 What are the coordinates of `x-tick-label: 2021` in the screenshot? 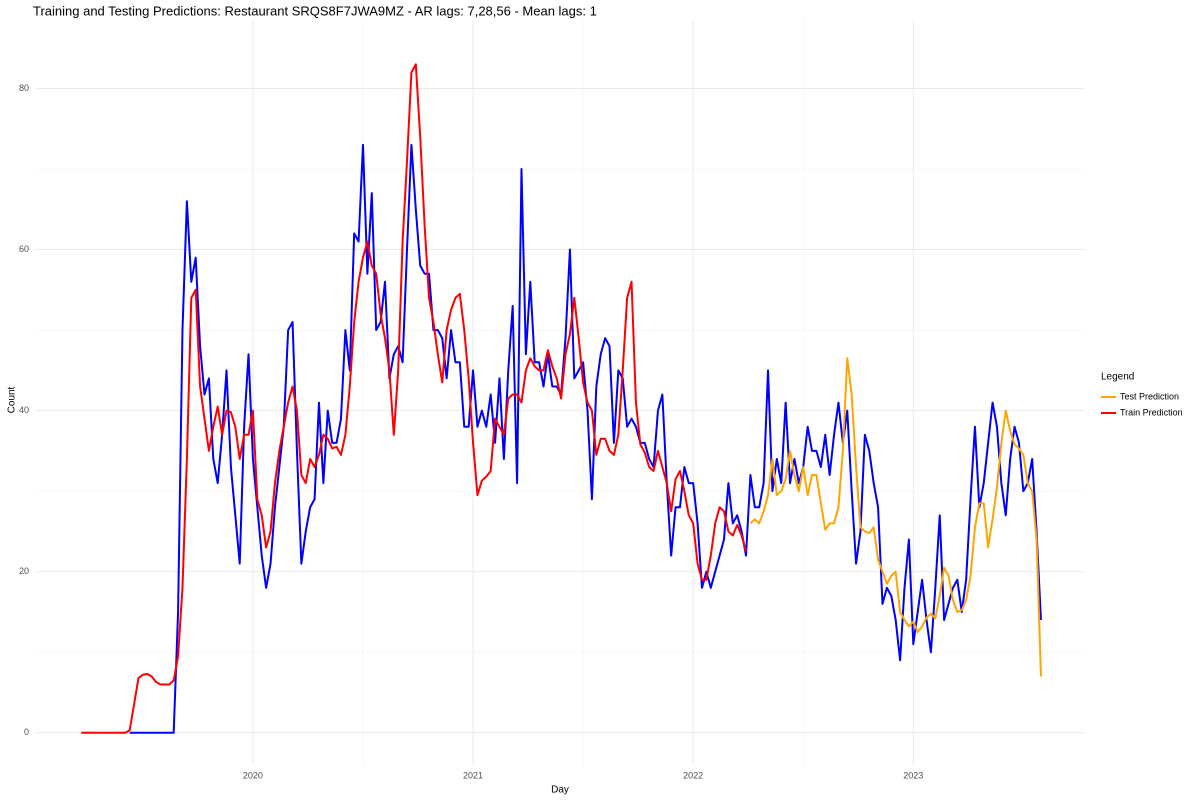 It's located at (473, 775).